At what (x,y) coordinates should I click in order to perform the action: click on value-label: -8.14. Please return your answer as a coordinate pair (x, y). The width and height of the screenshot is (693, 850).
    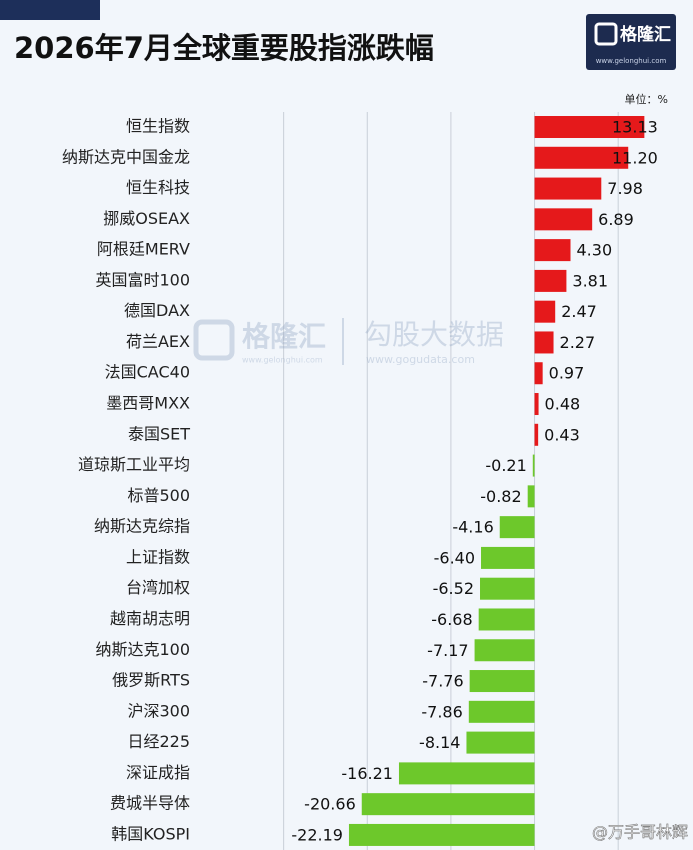
    Looking at the image, I should click on (439, 742).